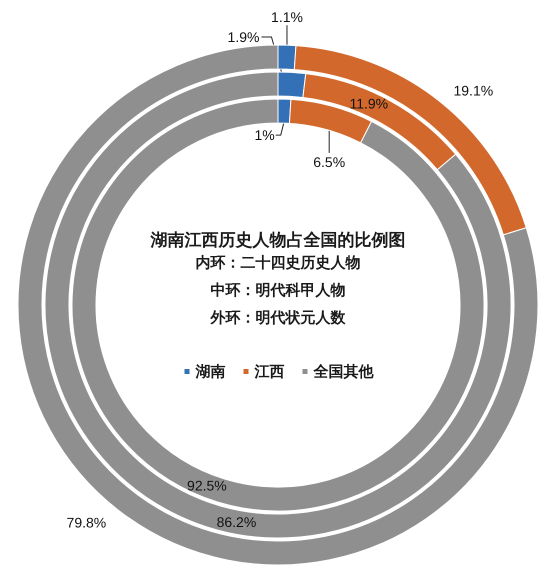 Image resolution: width=556 pixels, height=580 pixels. What do you see at coordinates (264, 135) in the screenshot?
I see `data-label: 1%` at bounding box center [264, 135].